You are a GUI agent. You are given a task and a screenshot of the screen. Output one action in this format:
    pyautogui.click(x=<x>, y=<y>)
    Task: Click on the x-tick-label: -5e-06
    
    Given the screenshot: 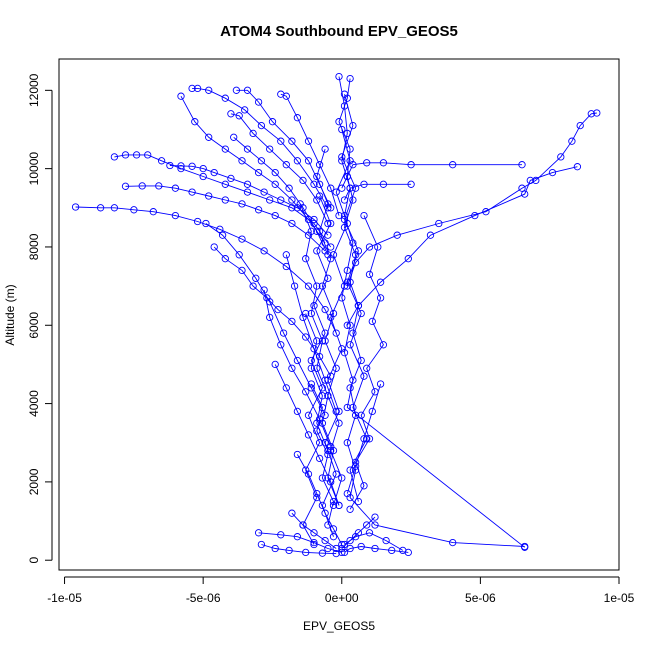 What is the action you would take?
    pyautogui.click(x=203, y=598)
    